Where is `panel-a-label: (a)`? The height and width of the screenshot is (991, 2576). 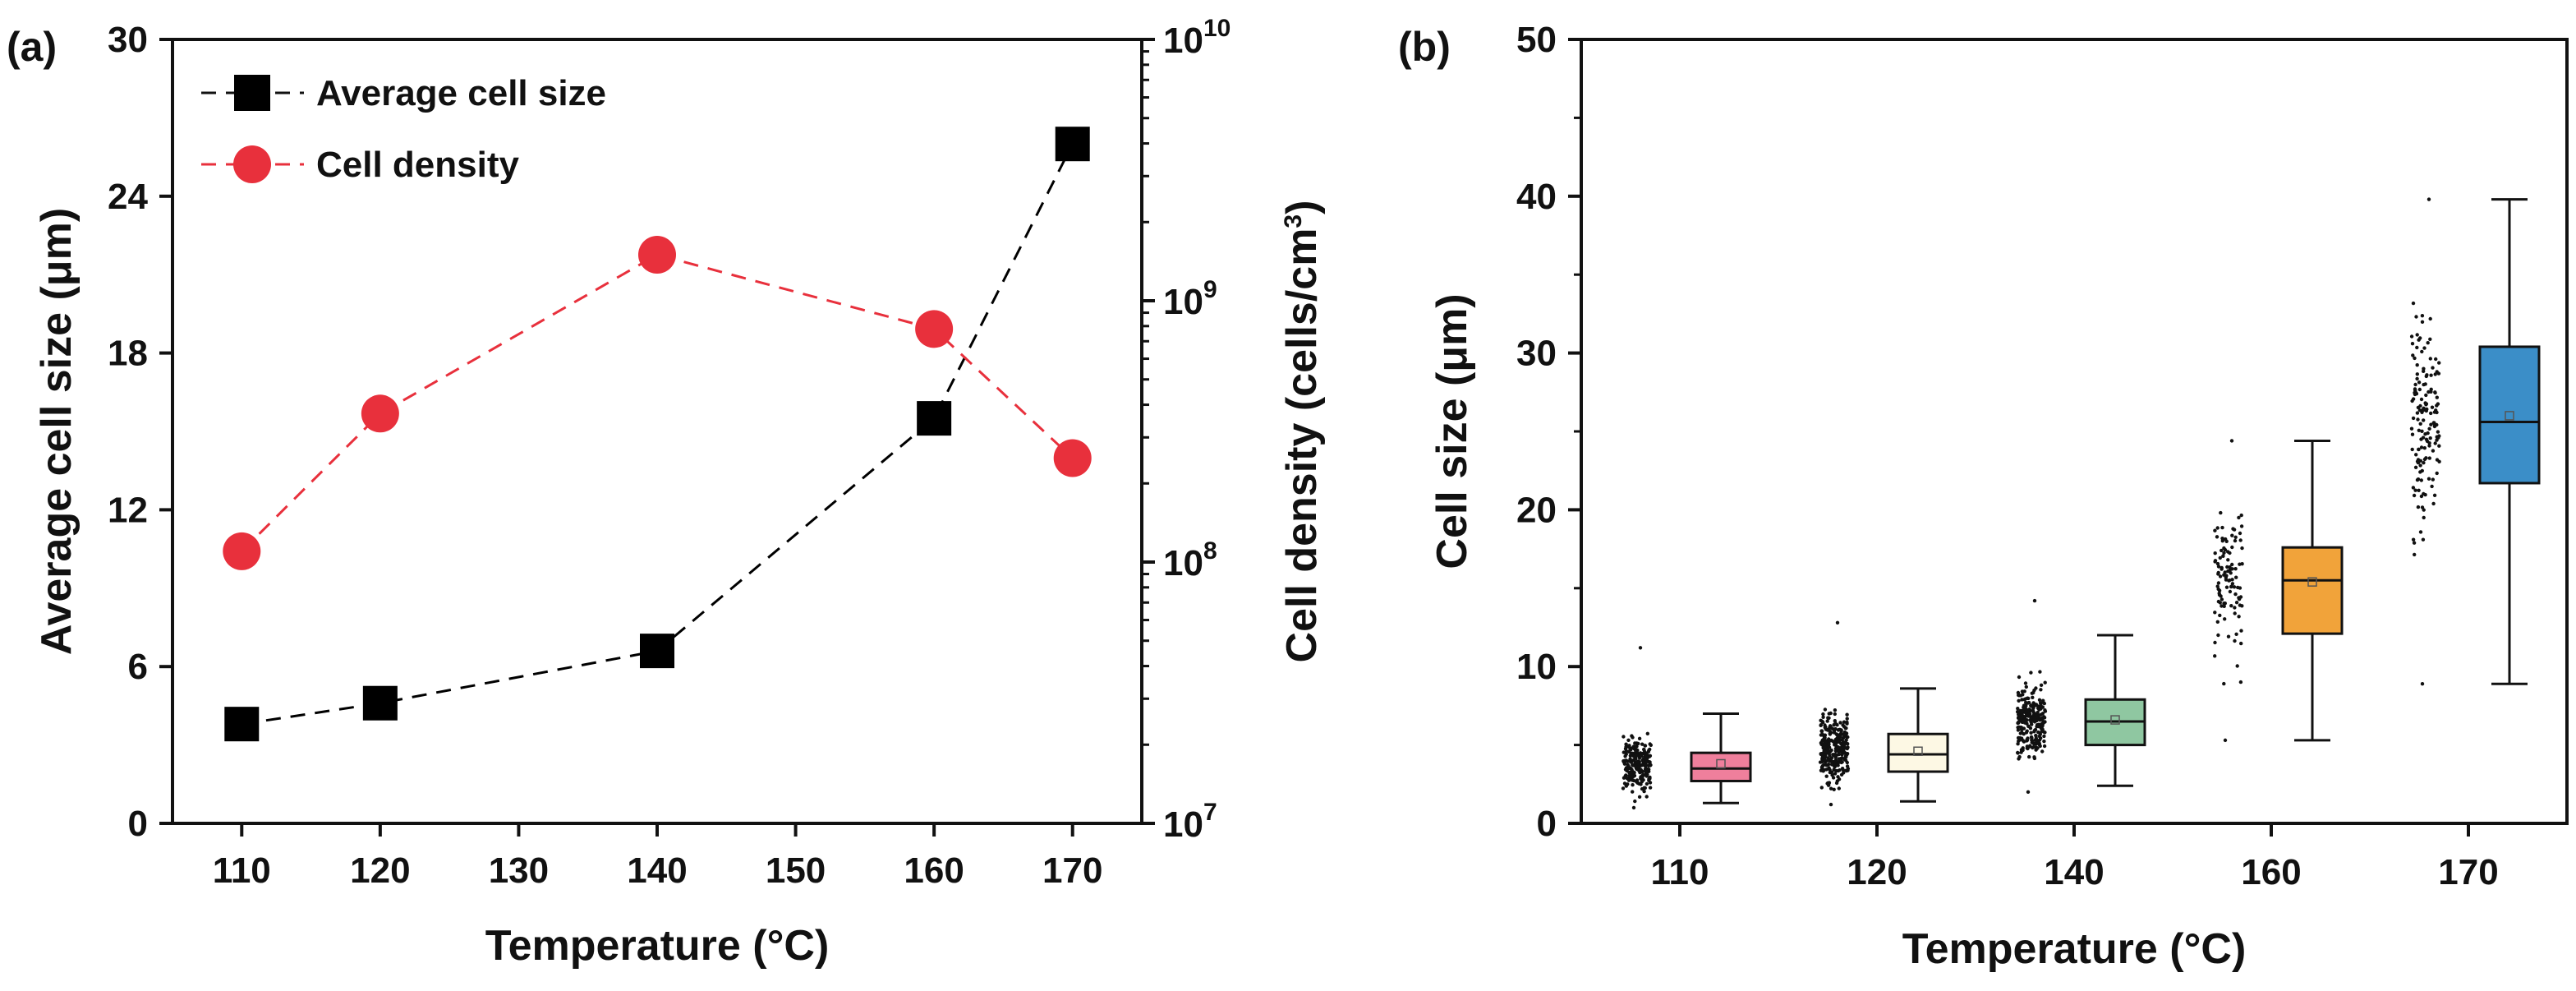
panel-a-label: (a) is located at coordinates (32, 47).